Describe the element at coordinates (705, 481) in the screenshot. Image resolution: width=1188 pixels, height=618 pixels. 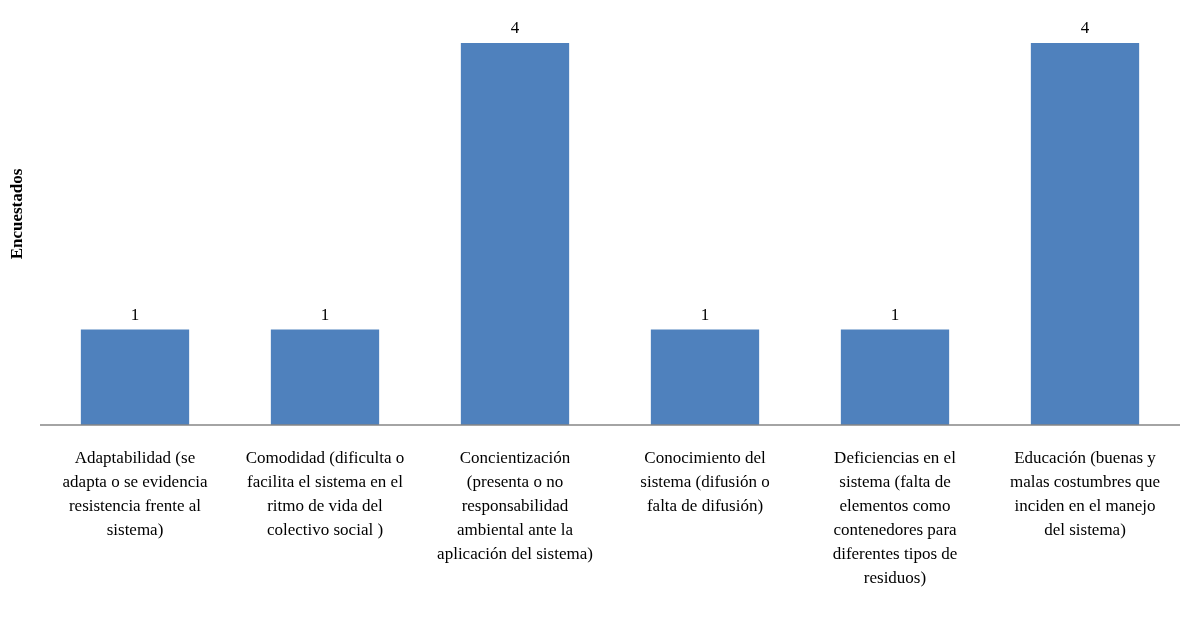
I see `x-tick-label: Conocimiento del sistema (difusión o falta de difusión)` at that location.